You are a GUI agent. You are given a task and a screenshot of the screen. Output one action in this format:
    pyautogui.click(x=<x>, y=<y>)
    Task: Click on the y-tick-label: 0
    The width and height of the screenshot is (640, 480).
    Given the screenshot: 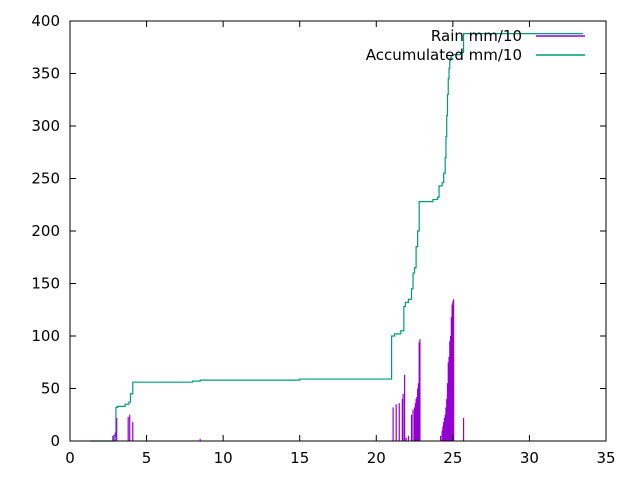 What is the action you would take?
    pyautogui.click(x=55, y=441)
    